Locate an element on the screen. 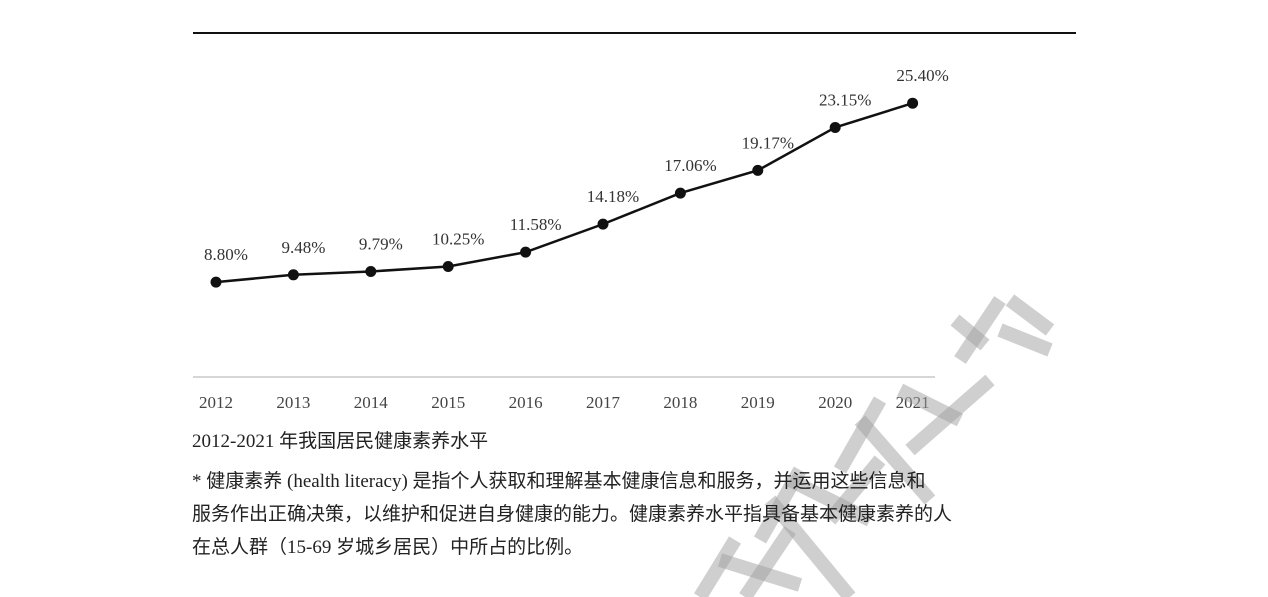  x-tick-label: 2015 is located at coordinates (448, 402).